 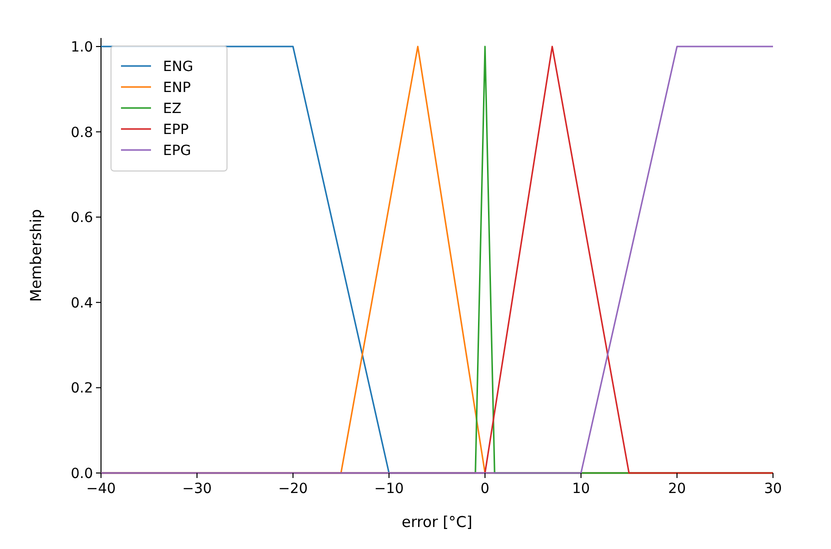 What do you see at coordinates (197, 489) in the screenshot?
I see `x-tick-label: −30` at bounding box center [197, 489].